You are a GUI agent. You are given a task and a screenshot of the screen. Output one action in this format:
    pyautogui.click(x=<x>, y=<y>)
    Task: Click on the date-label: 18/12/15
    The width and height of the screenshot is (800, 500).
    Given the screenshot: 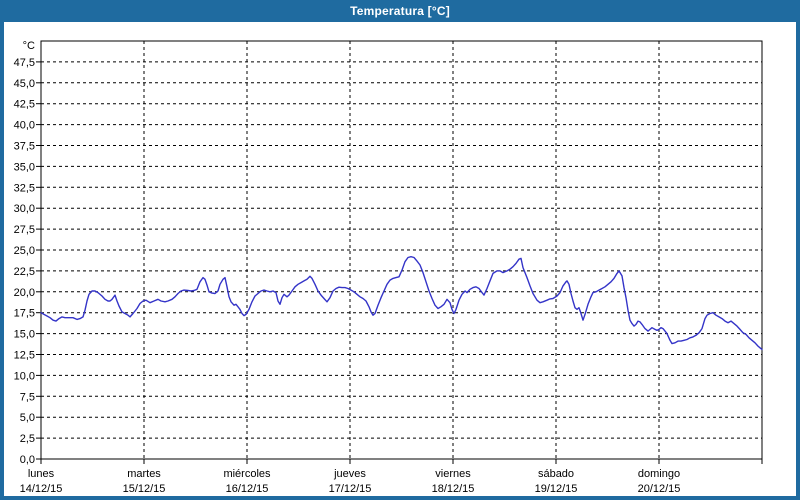 What is the action you would take?
    pyautogui.click(x=453, y=489)
    